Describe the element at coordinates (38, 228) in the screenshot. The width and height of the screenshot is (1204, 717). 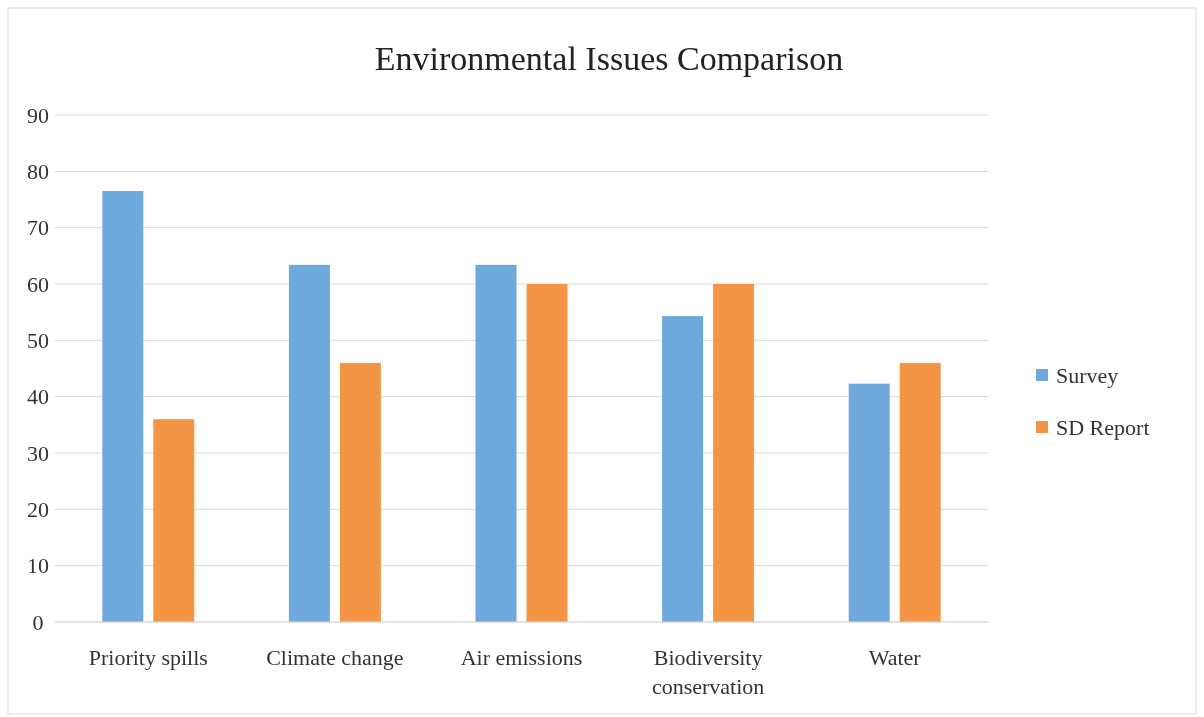
I see `y-tick-label: 70` at that location.